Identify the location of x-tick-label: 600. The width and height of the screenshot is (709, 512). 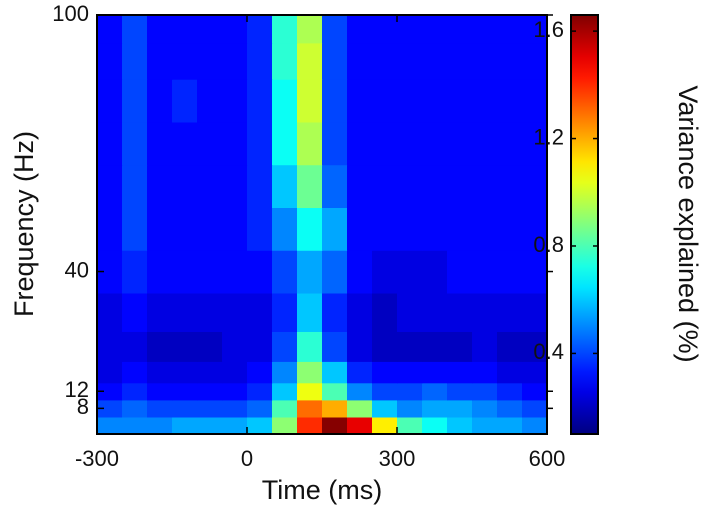
(547, 458).